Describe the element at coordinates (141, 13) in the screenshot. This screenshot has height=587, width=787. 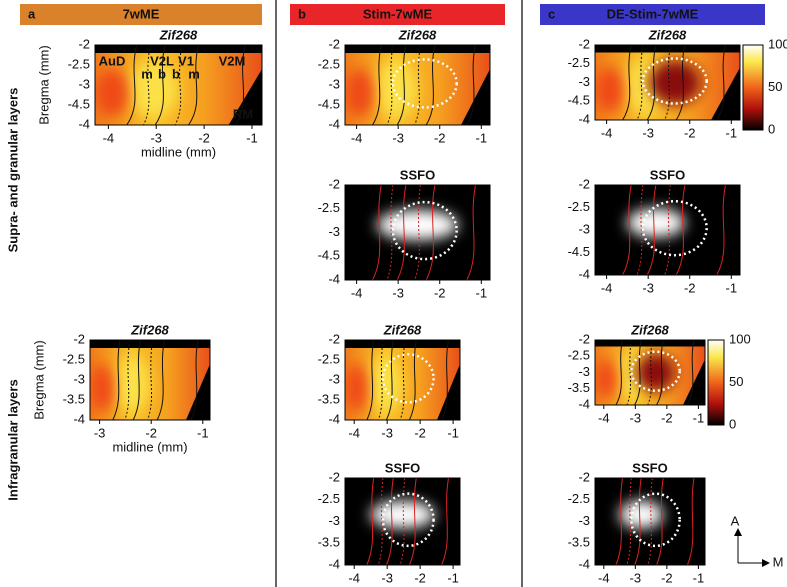
I see `column-title: 7wME` at that location.